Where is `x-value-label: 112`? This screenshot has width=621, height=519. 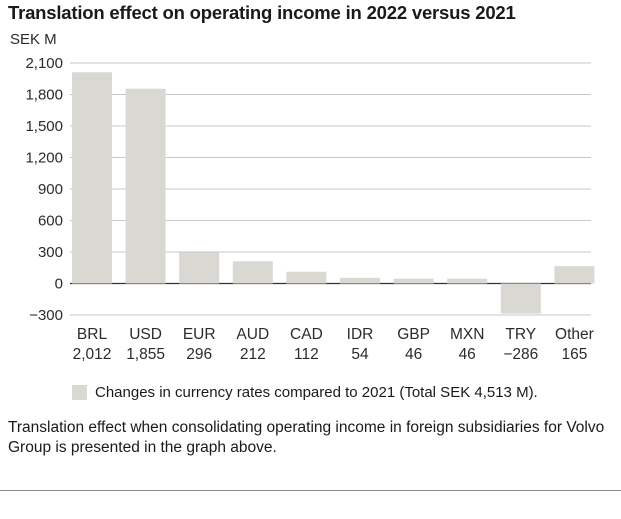
x-value-label: 112 is located at coordinates (306, 354).